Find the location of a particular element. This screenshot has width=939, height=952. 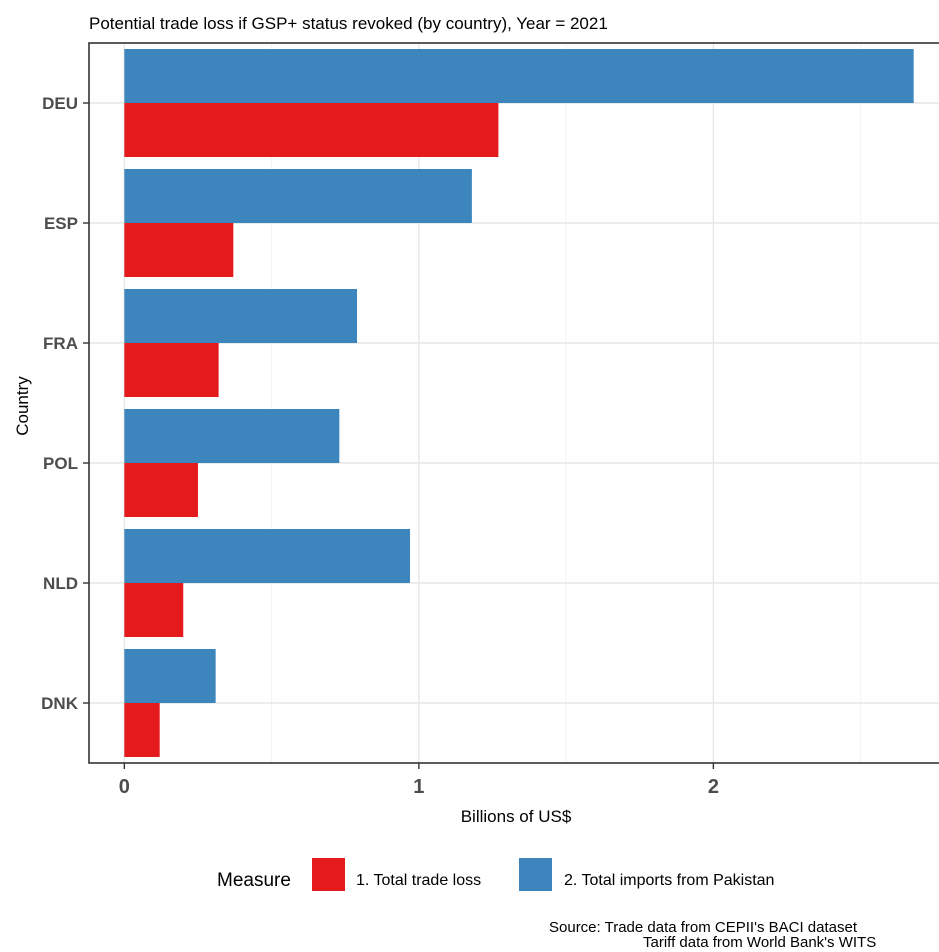

legend-label-1: 1. Total trade loss is located at coordinates (418, 880).